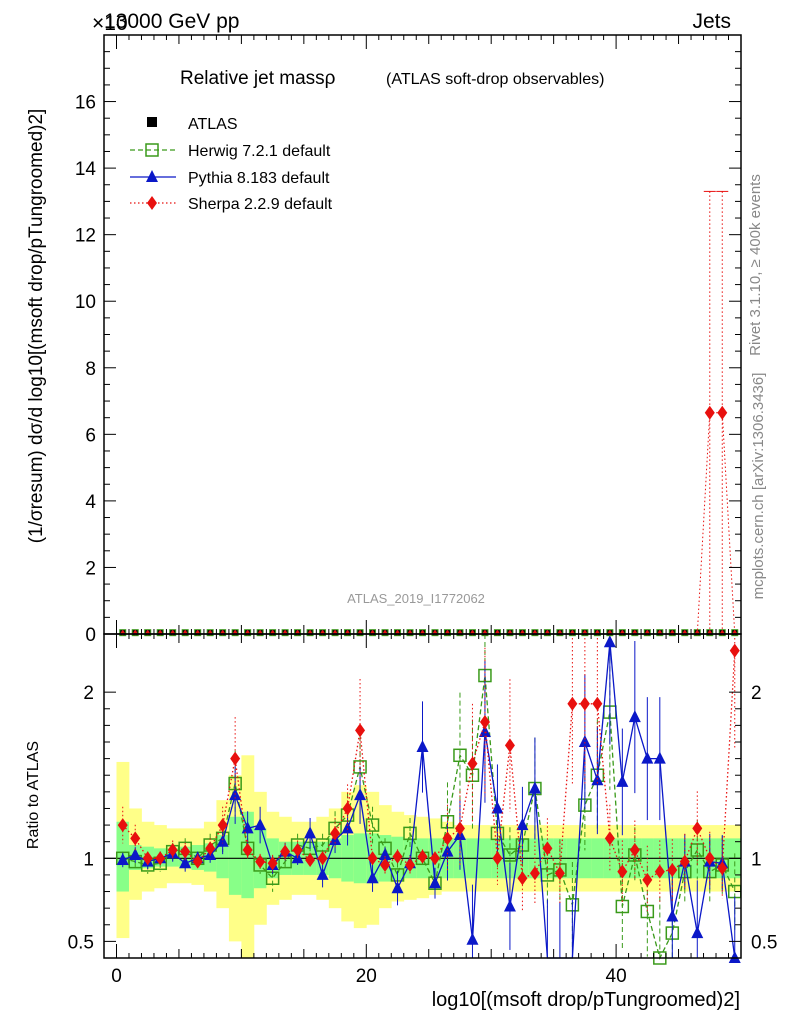  What do you see at coordinates (586, 1000) in the screenshot?
I see `x-axis-label: log10[(msoft drop/pTungroomed)2]` at bounding box center [586, 1000].